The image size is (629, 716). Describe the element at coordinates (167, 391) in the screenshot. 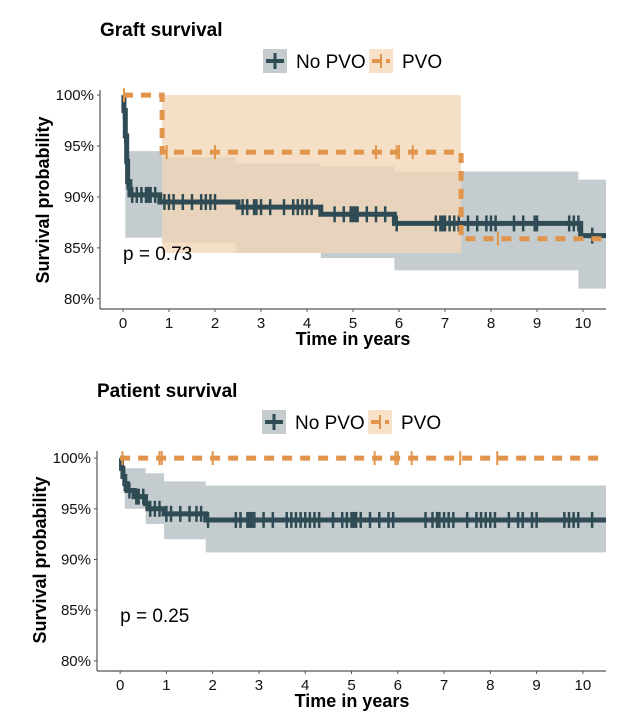

I see `chart-title: Patient survival` at that location.